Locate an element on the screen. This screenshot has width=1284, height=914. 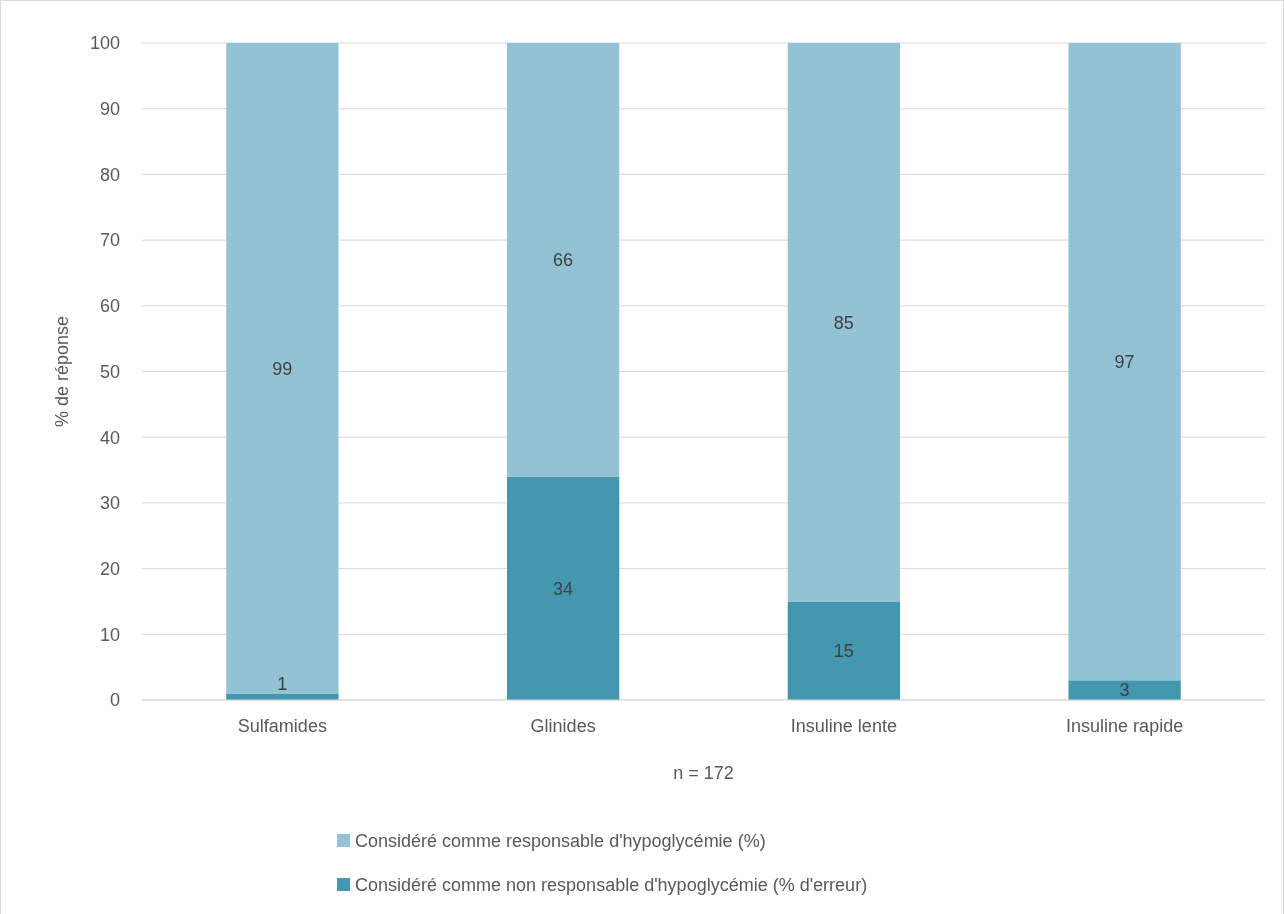
y-tick-label: 0 is located at coordinates (114, 700).